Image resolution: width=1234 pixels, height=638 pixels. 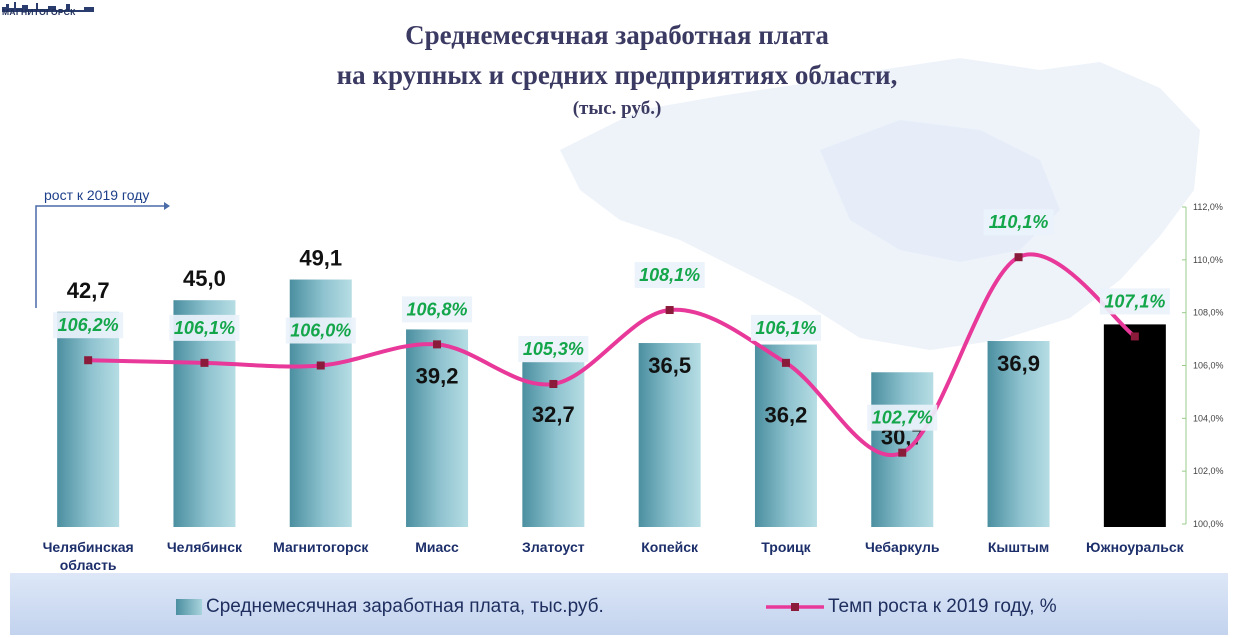 What do you see at coordinates (786, 547) in the screenshot?
I see `category-label: Троицк` at bounding box center [786, 547].